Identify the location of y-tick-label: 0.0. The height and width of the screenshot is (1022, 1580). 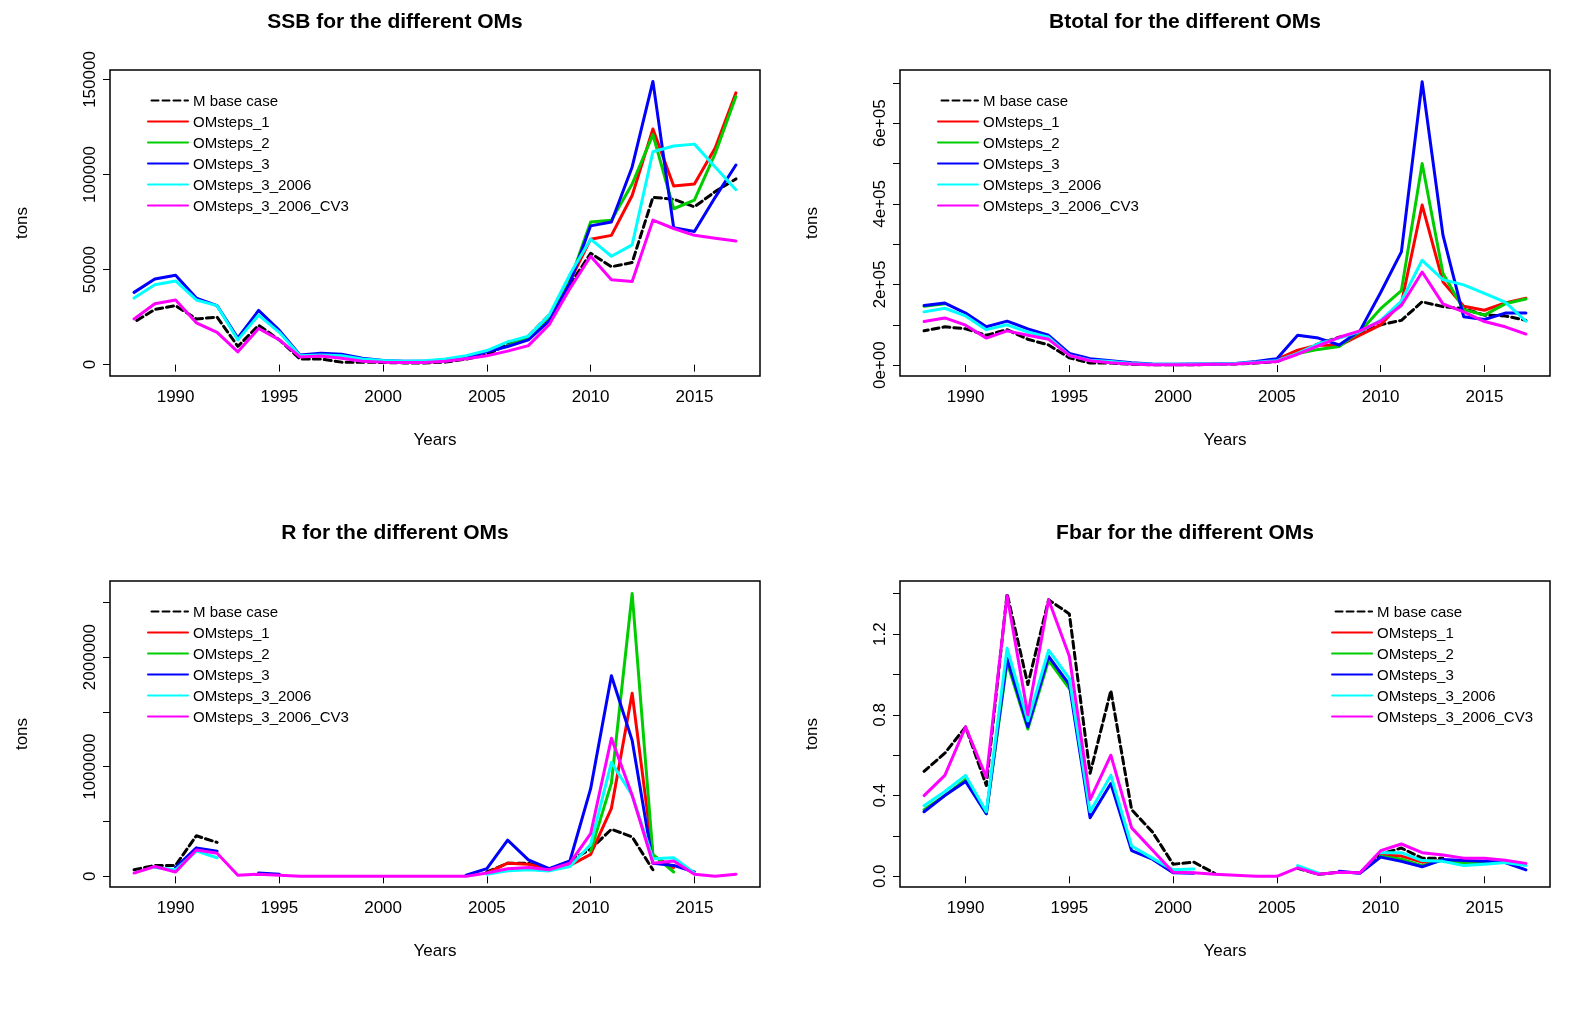
(879, 876).